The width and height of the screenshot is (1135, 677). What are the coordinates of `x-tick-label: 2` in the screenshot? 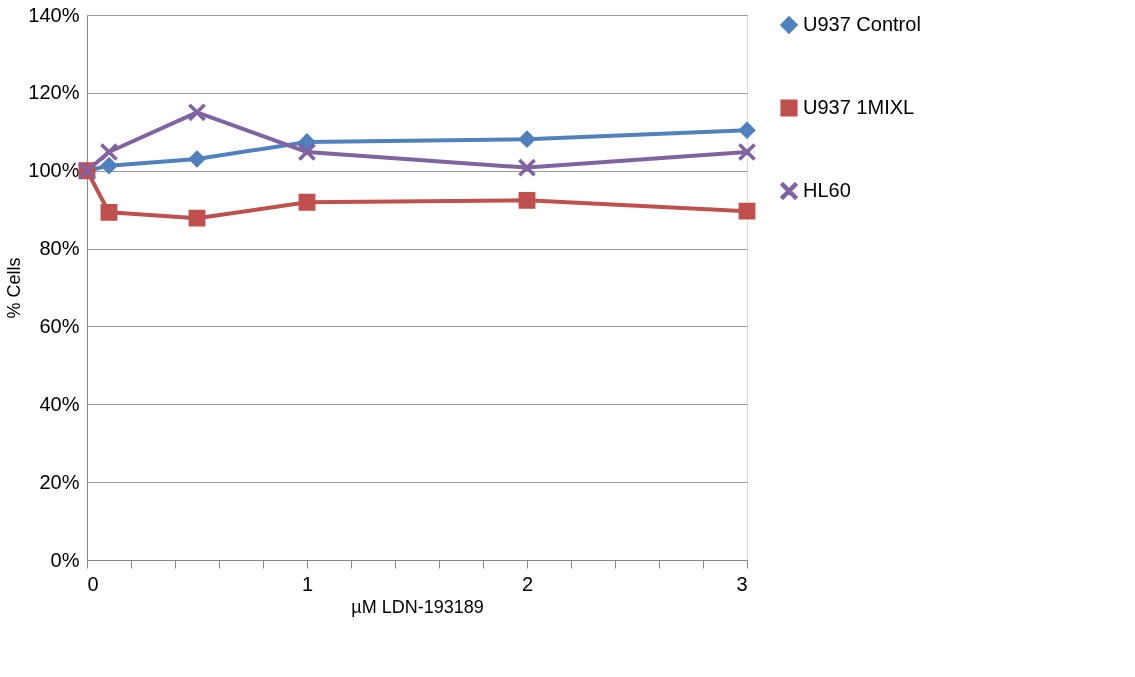 It's located at (527, 583).